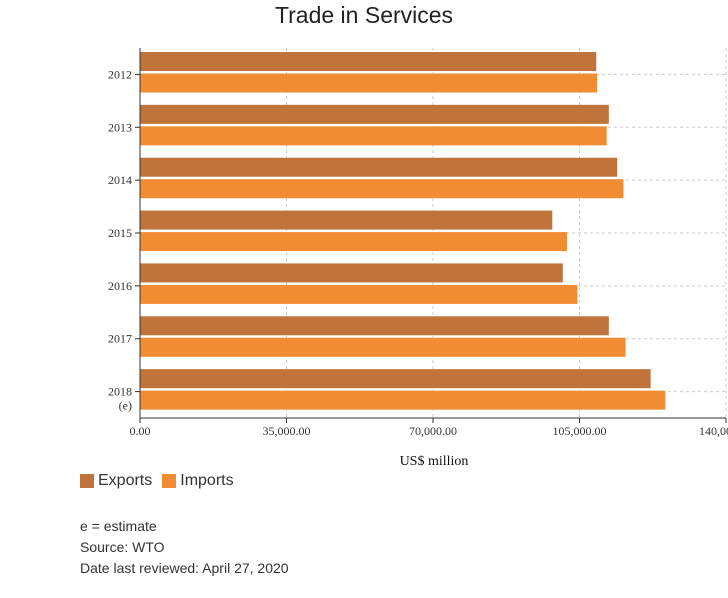 This screenshot has width=728, height=598. What do you see at coordinates (395, 379) in the screenshot?
I see `bar-exports-2018` at bounding box center [395, 379].